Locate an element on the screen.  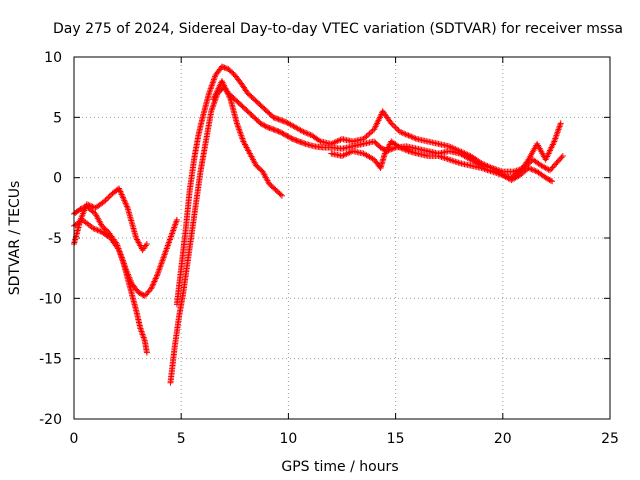
x-tick-label: 5 is located at coordinates (181, 439).